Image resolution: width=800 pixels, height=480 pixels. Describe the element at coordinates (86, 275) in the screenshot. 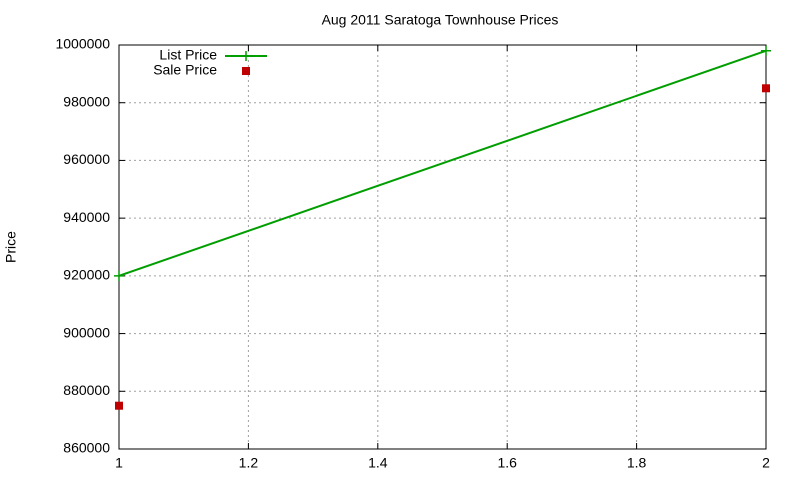

I see `y-tick-label: 920000` at that location.